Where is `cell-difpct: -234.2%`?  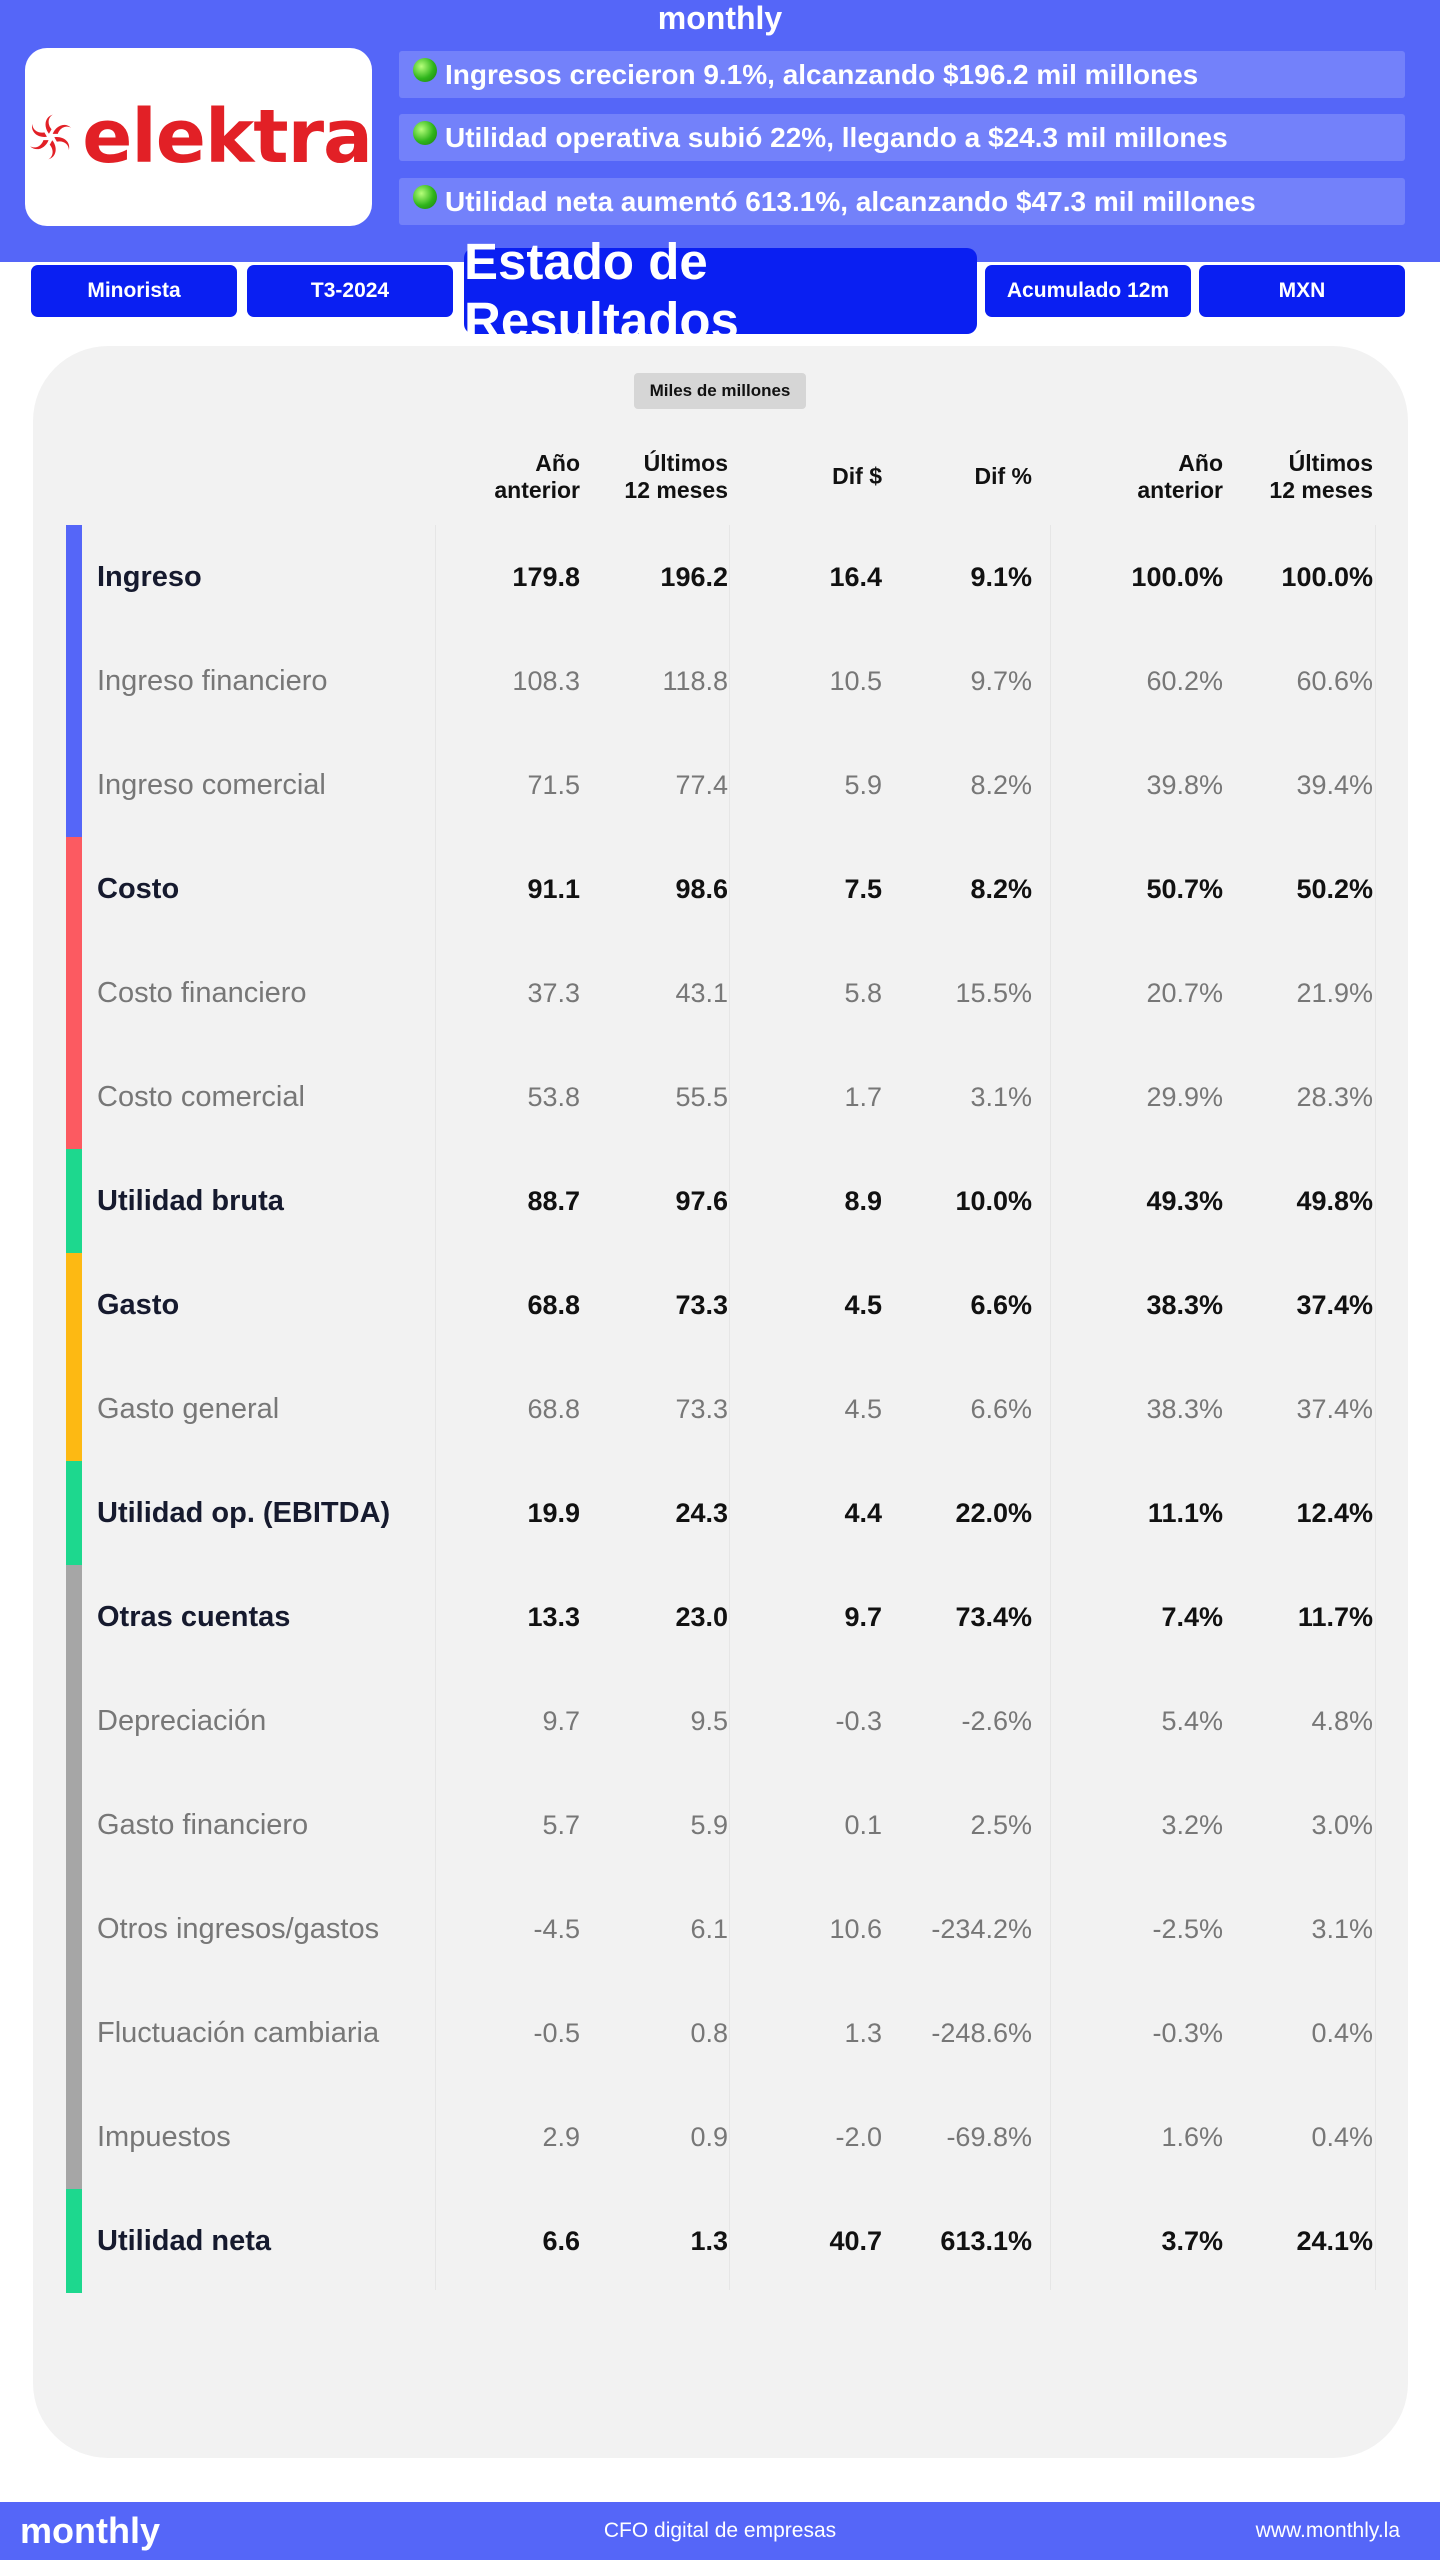
cell-difpct: -234.2% is located at coordinates (981, 1929).